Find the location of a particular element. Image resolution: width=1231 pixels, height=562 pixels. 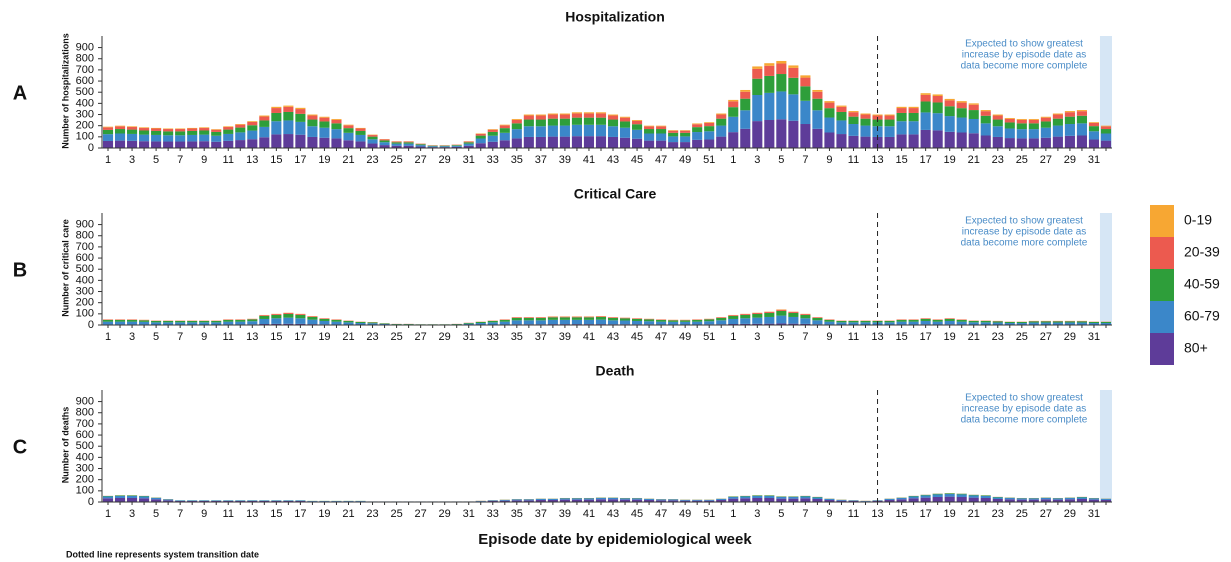

y-tick-label: 800 is located at coordinates (85, 236).